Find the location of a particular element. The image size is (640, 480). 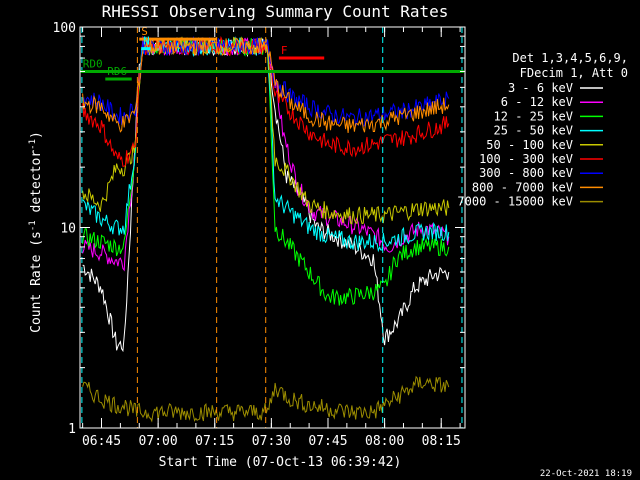

x-tick-label-4: 07:45 is located at coordinates (327, 441).